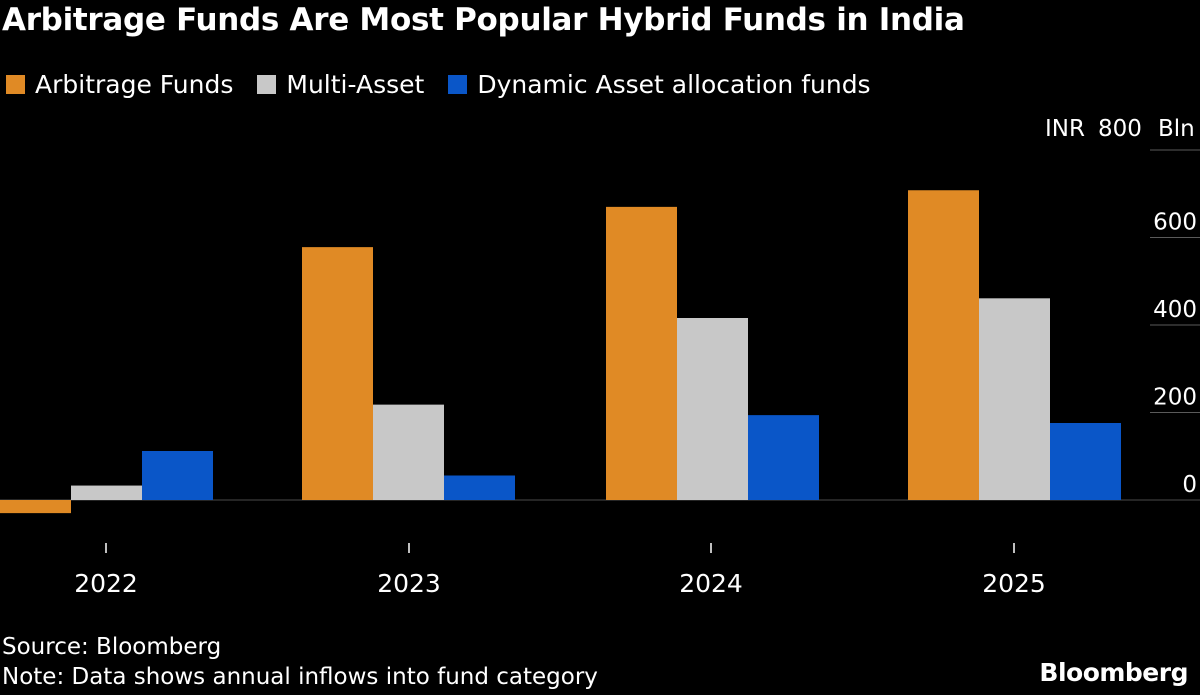 Image resolution: width=1200 pixels, height=695 pixels. What do you see at coordinates (106, 583) in the screenshot?
I see `x-tick-label: 2022` at bounding box center [106, 583].